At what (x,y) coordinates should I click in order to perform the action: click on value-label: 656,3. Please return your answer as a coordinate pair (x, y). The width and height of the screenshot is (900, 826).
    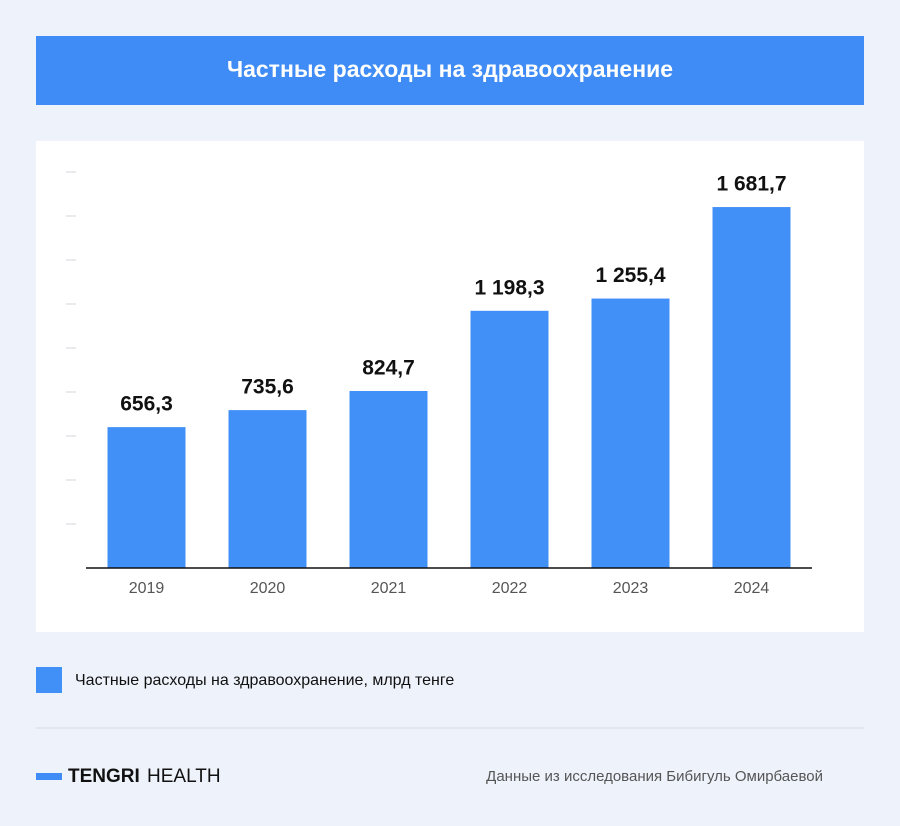
    Looking at the image, I should click on (146, 404).